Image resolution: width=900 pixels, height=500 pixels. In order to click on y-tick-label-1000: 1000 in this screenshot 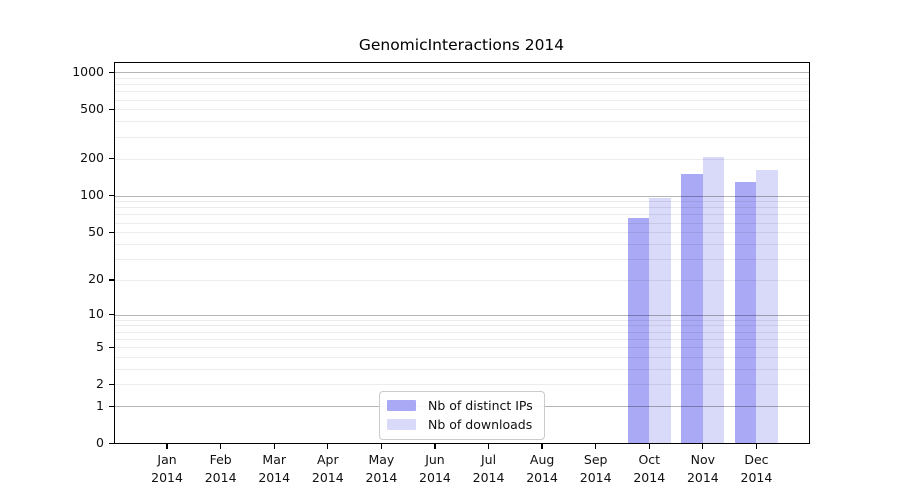, I will do `click(88, 71)`.